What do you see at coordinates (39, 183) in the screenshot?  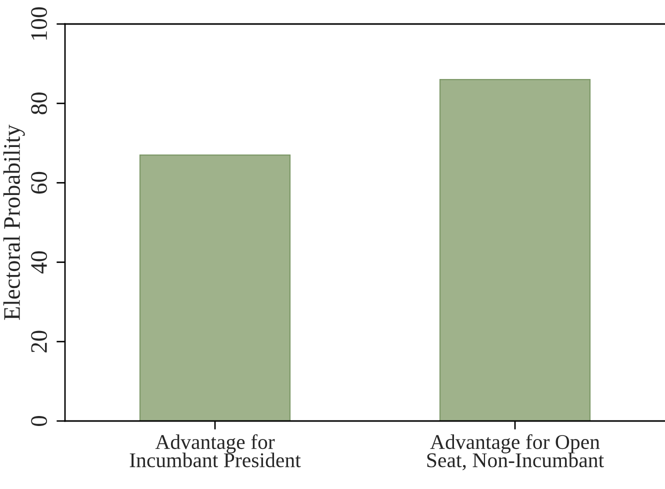 I see `y-tick-label: 60` at bounding box center [39, 183].